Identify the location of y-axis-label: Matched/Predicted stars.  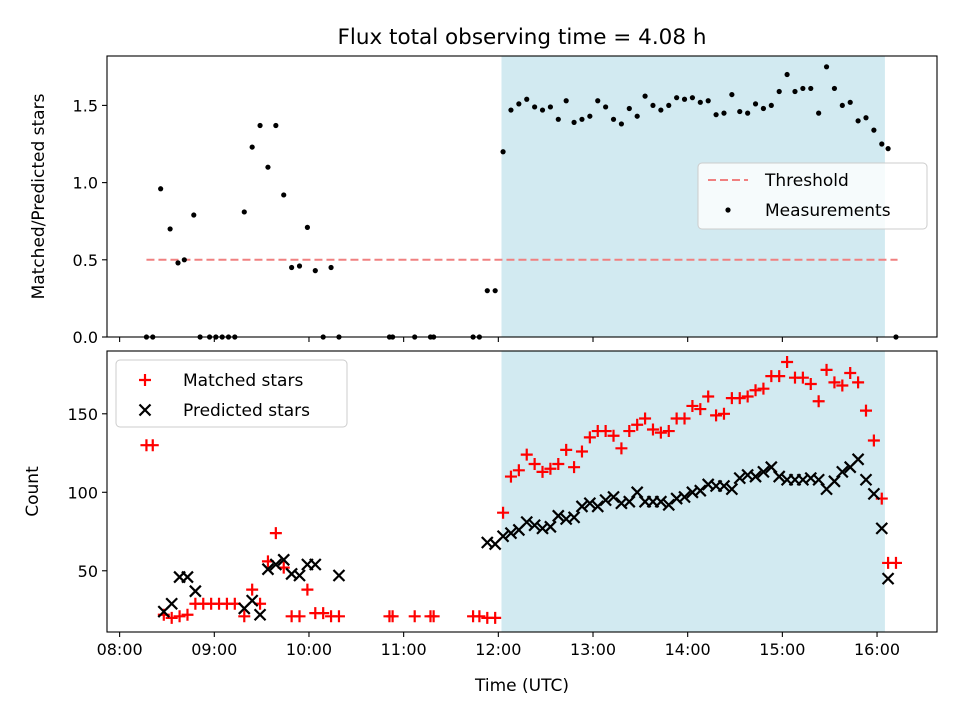
(39, 196).